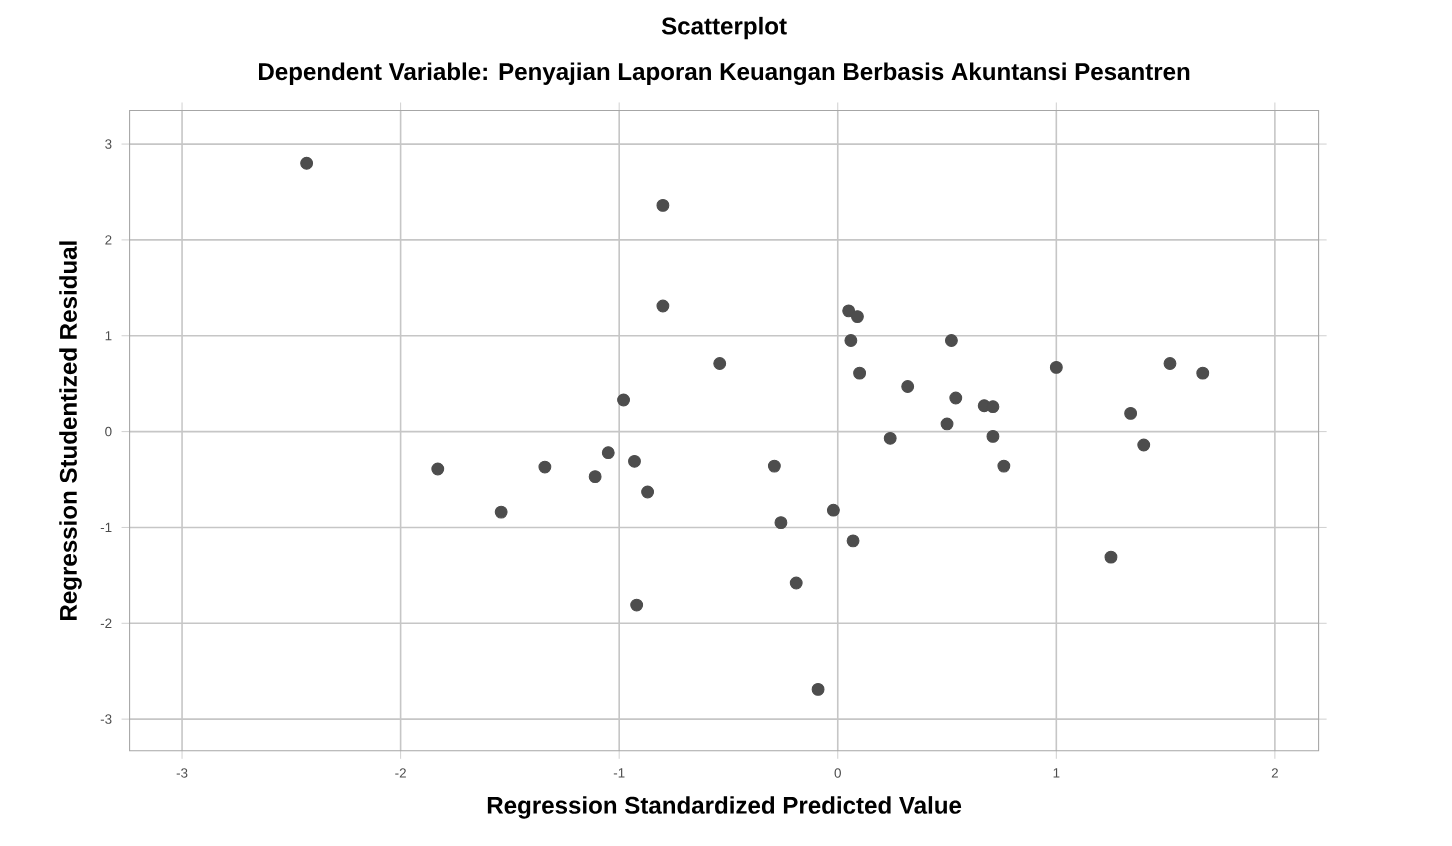  Describe the element at coordinates (724, 28) in the screenshot. I see `chart-title: Scatterplot` at that location.